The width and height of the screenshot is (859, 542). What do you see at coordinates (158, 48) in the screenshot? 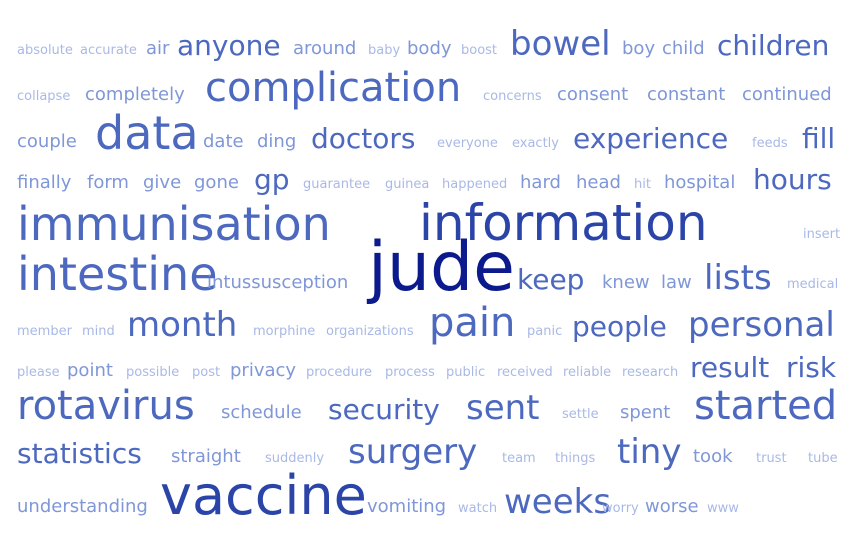
I see `word-air: air` at bounding box center [158, 48].